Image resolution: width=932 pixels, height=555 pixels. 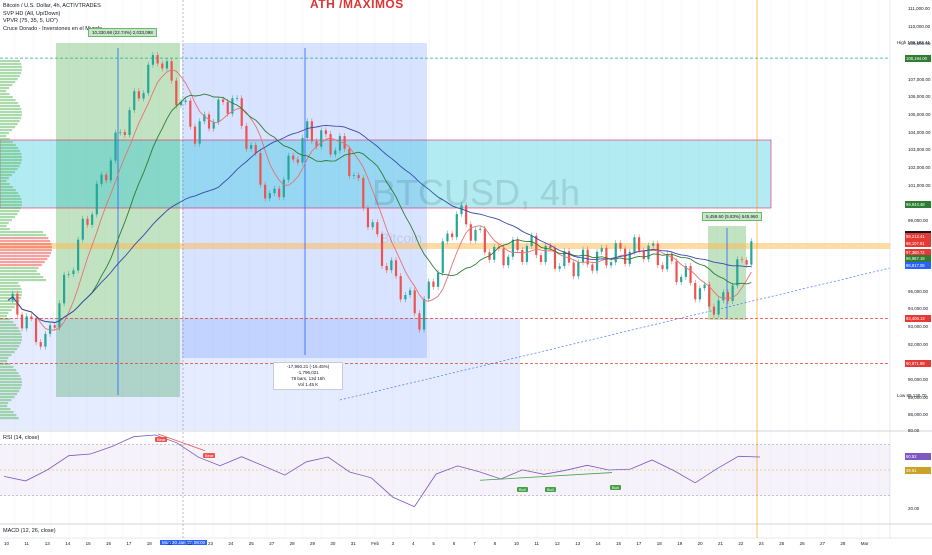 What do you see at coordinates (313, 543) in the screenshot?
I see `time-axis-tick: 29` at bounding box center [313, 543].